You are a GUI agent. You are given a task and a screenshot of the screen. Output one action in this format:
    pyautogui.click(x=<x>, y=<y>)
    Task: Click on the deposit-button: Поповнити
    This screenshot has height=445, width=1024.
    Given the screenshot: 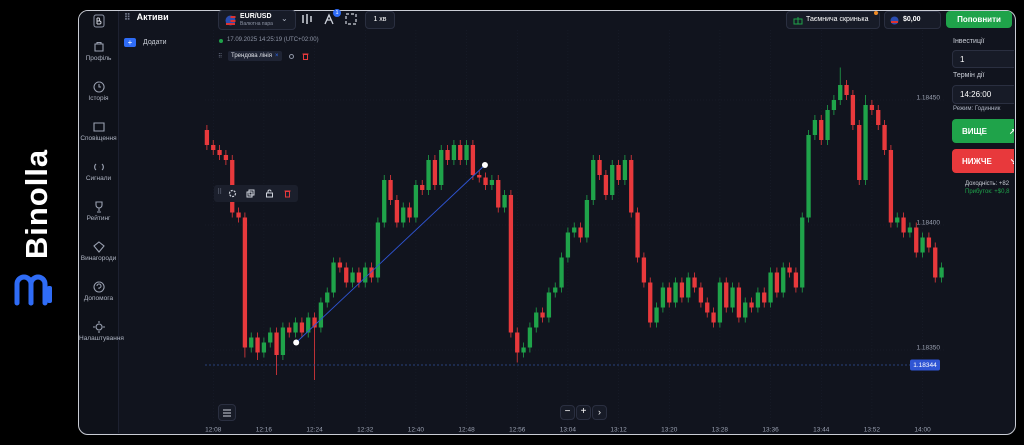 What is the action you would take?
    pyautogui.click(x=979, y=19)
    